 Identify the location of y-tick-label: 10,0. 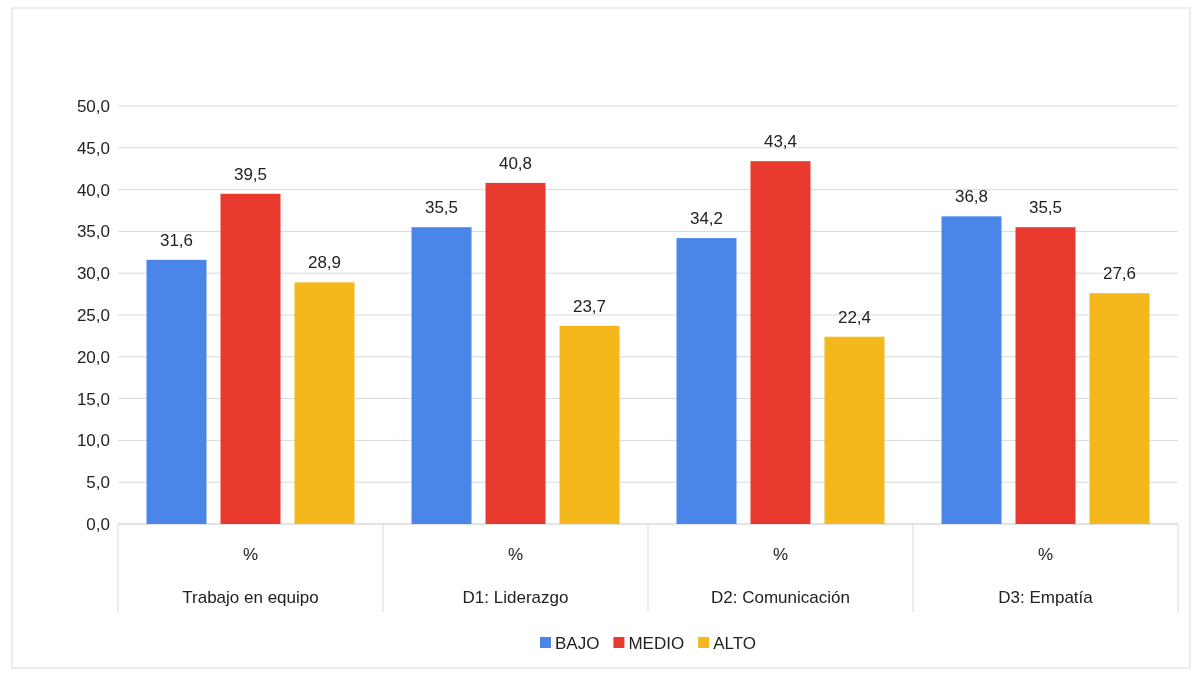
(93, 441).